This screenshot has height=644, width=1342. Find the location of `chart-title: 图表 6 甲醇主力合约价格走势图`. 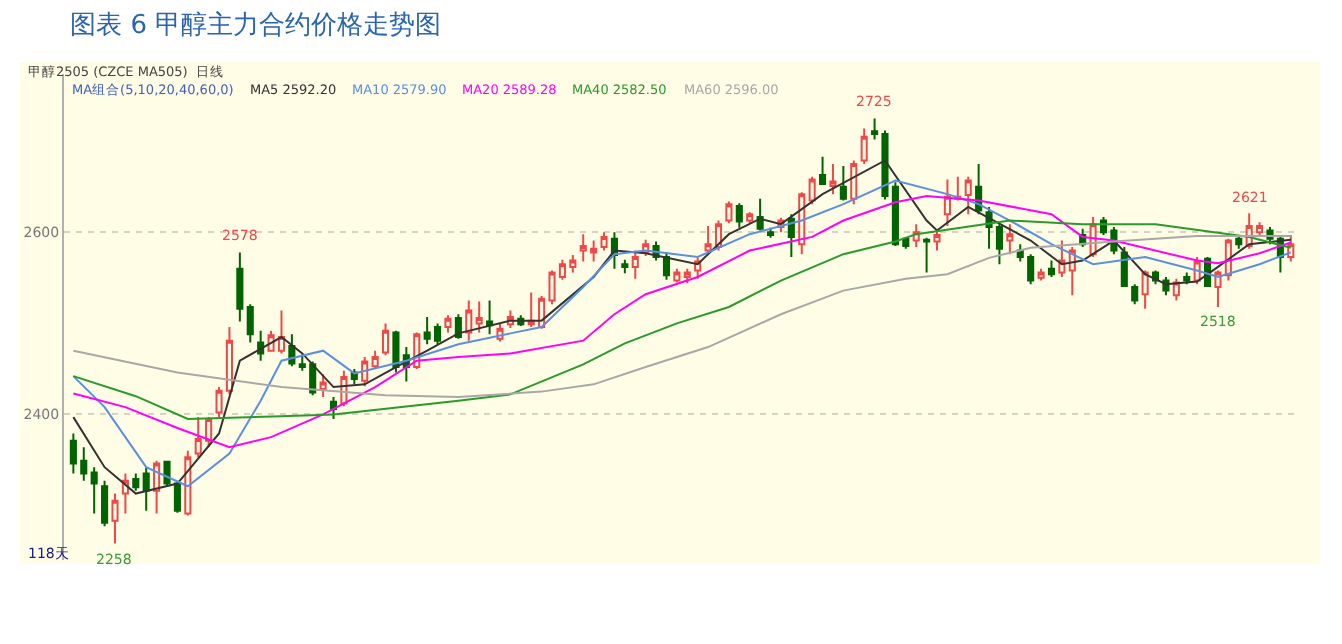

chart-title: 图表 6 甲醇主力合约价格走势图 is located at coordinates (256, 25).